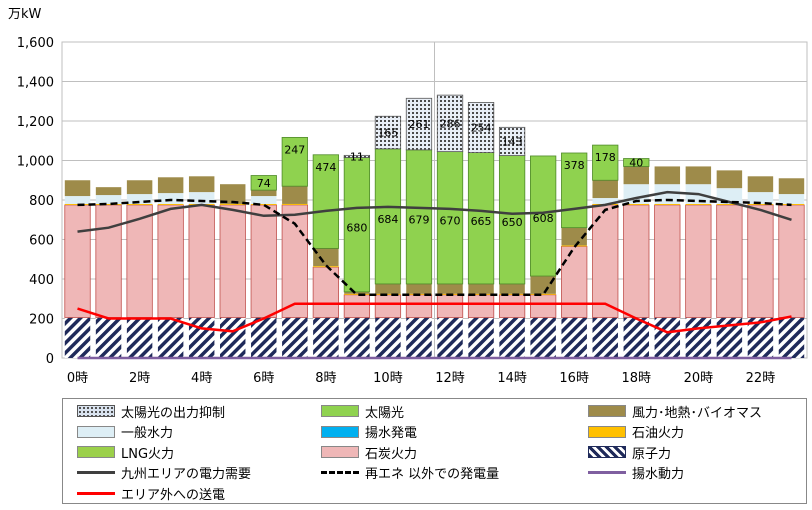 The width and height of the screenshot is (812, 510). What do you see at coordinates (699, 378) in the screenshot?
I see `x-tick-label: 20時` at bounding box center [699, 378].